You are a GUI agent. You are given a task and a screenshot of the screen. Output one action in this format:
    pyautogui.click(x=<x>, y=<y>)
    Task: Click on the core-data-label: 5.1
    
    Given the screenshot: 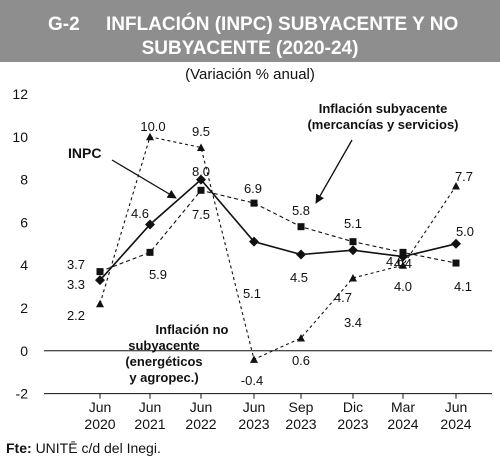 What is the action you would take?
    pyautogui.click(x=353, y=223)
    